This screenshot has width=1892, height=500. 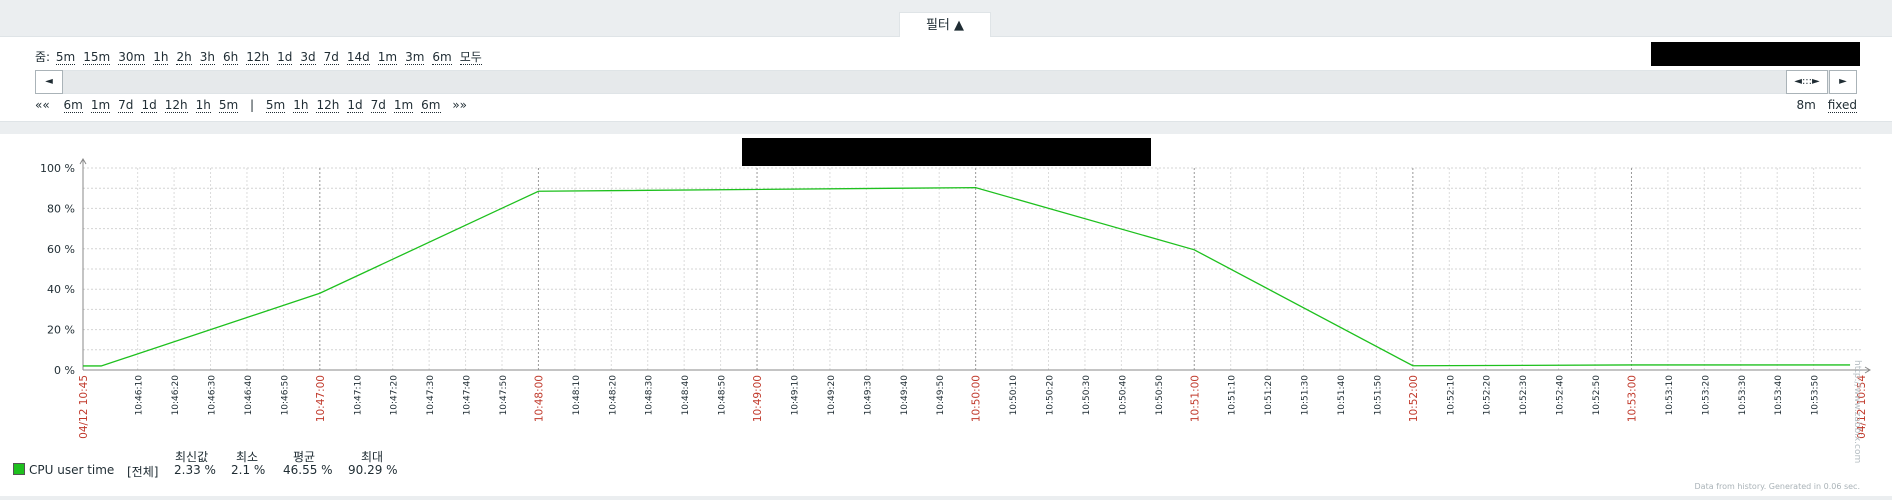 I want to click on zoom-label: 줌:, so click(x=43, y=57).